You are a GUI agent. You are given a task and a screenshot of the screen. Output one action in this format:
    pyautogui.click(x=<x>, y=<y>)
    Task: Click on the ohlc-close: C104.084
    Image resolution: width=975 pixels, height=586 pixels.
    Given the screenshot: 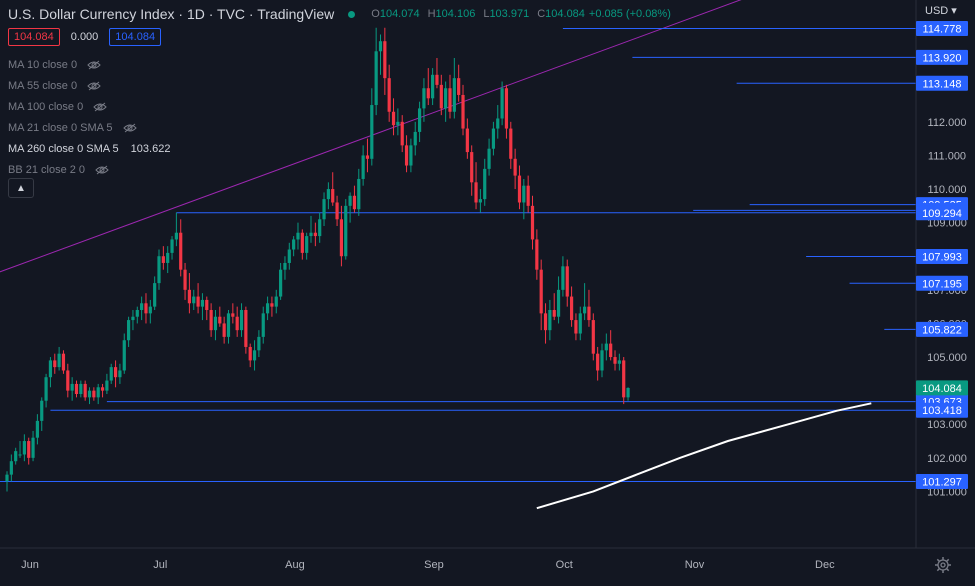 What is the action you would take?
    pyautogui.click(x=559, y=14)
    